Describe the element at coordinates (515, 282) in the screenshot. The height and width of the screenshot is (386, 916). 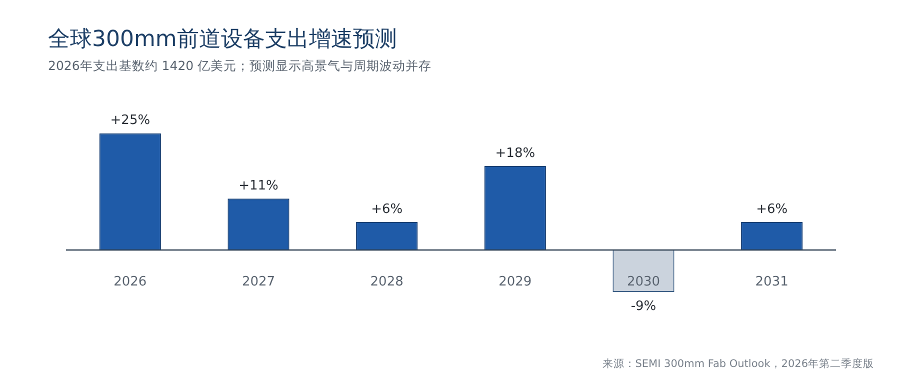
I see `x-tick-label: 2029` at that location.